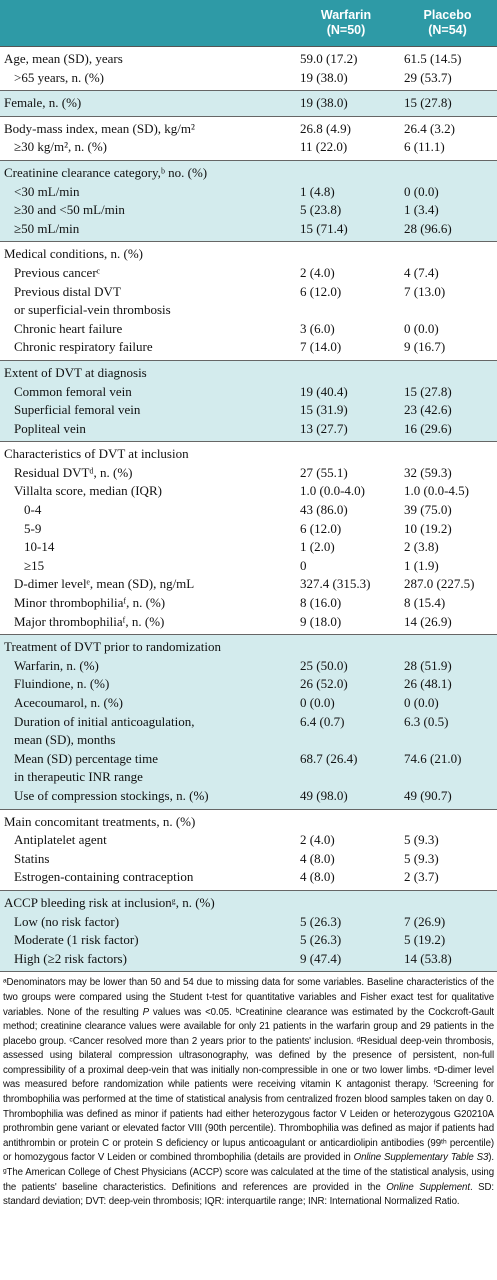  What do you see at coordinates (317, 840) in the screenshot?
I see `warfarin-cell: 2 (4.0)` at bounding box center [317, 840].